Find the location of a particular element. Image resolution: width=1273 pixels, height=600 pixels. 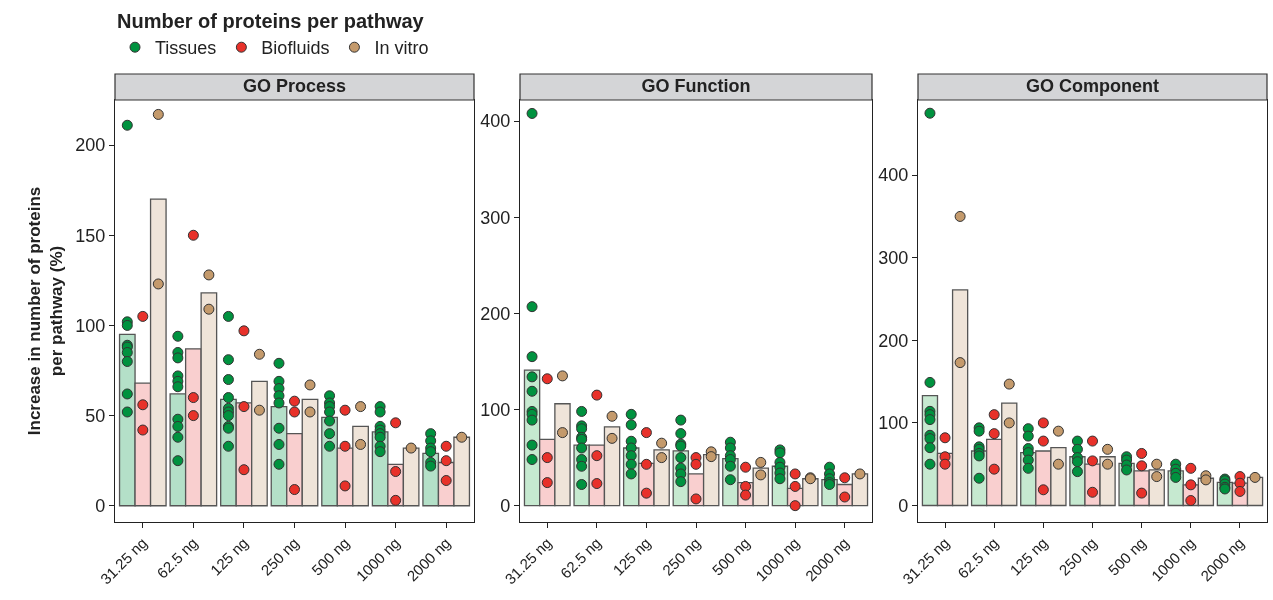

legend-label: Biofluids is located at coordinates (295, 48).